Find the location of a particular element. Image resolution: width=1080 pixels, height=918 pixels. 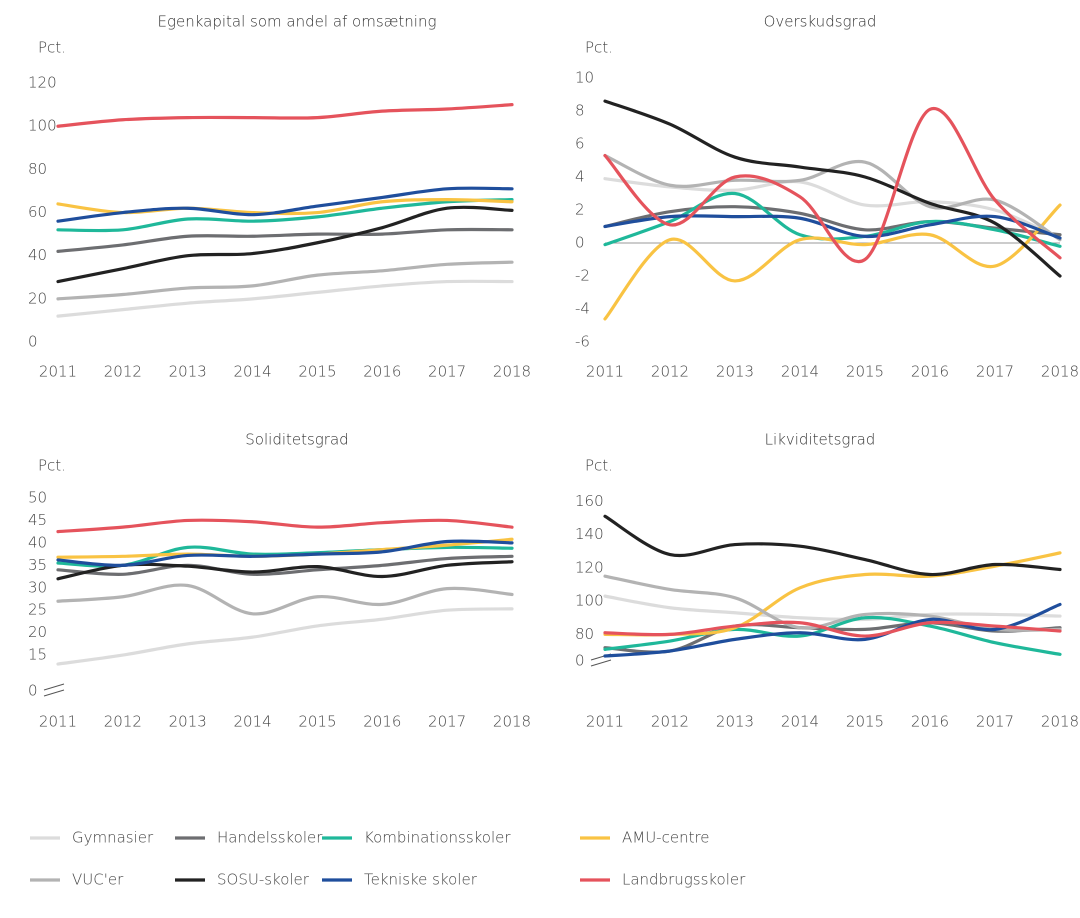

chart-title: Soliditetsgrad is located at coordinates (296, 440).